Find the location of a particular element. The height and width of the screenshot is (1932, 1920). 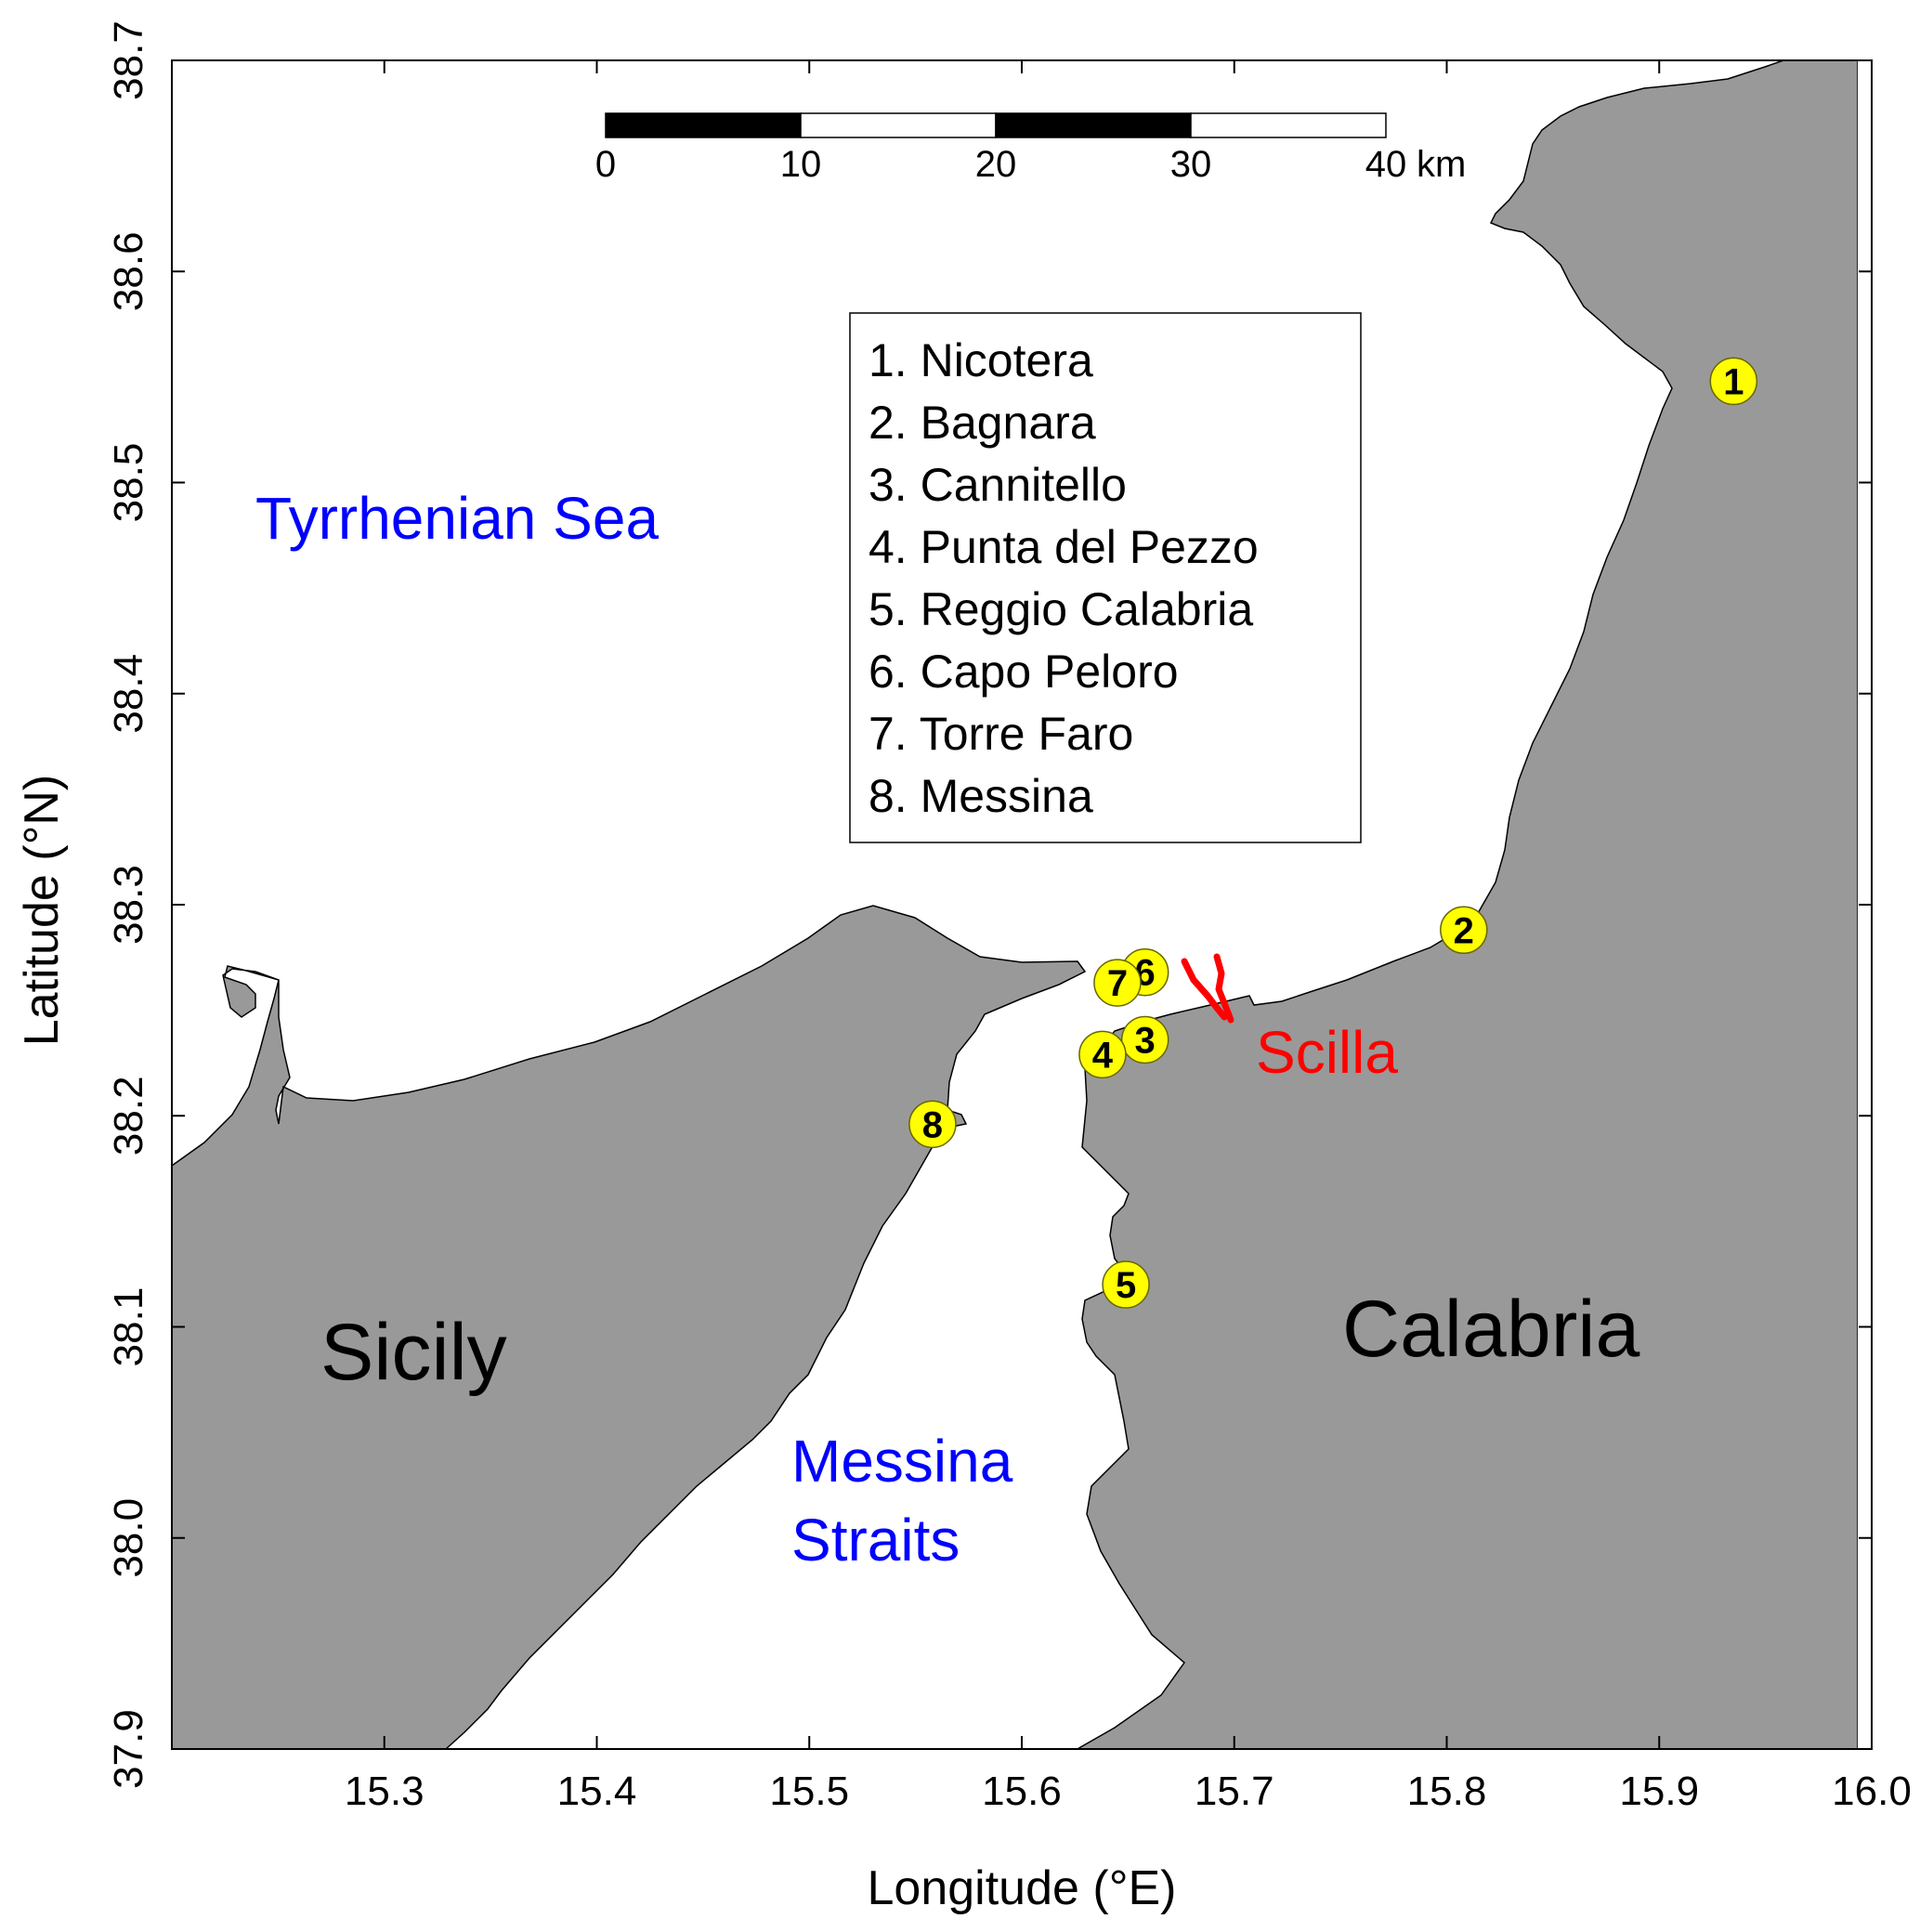

scale-tick-40: 40 is located at coordinates (1386, 164).